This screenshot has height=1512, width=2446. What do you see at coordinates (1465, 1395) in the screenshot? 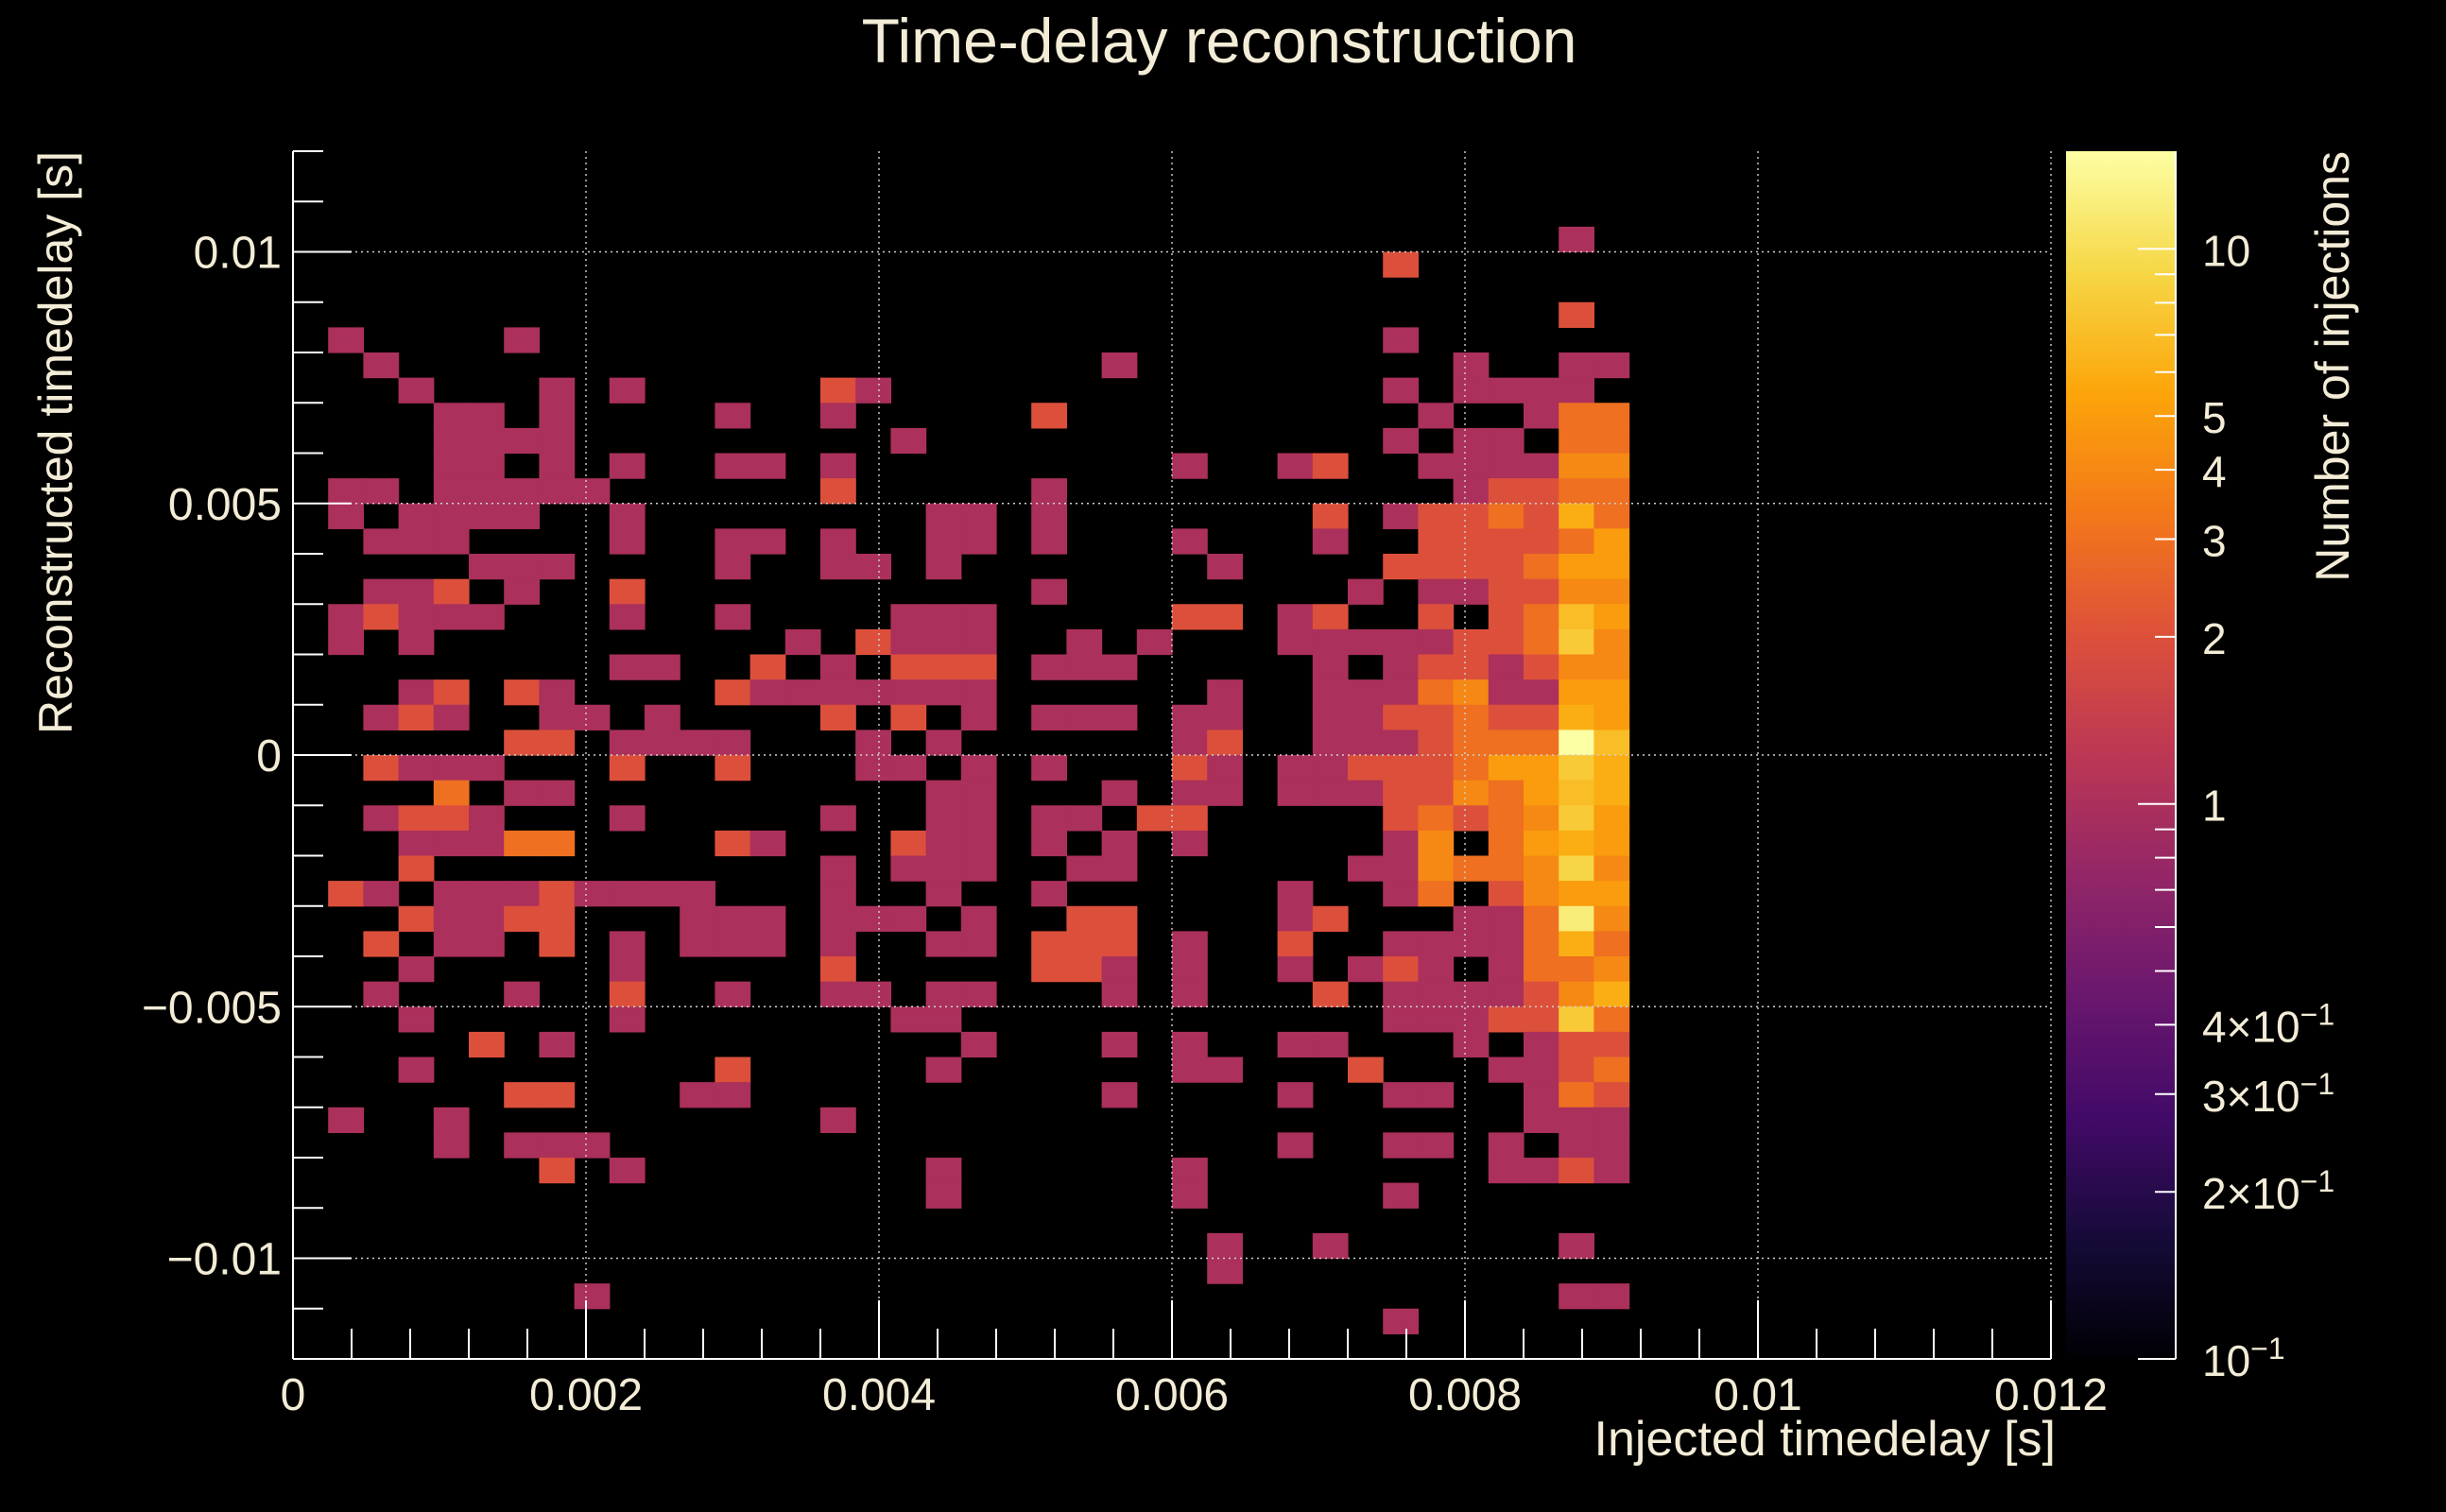
I see `x-tick-label: 0.008` at bounding box center [1465, 1395].